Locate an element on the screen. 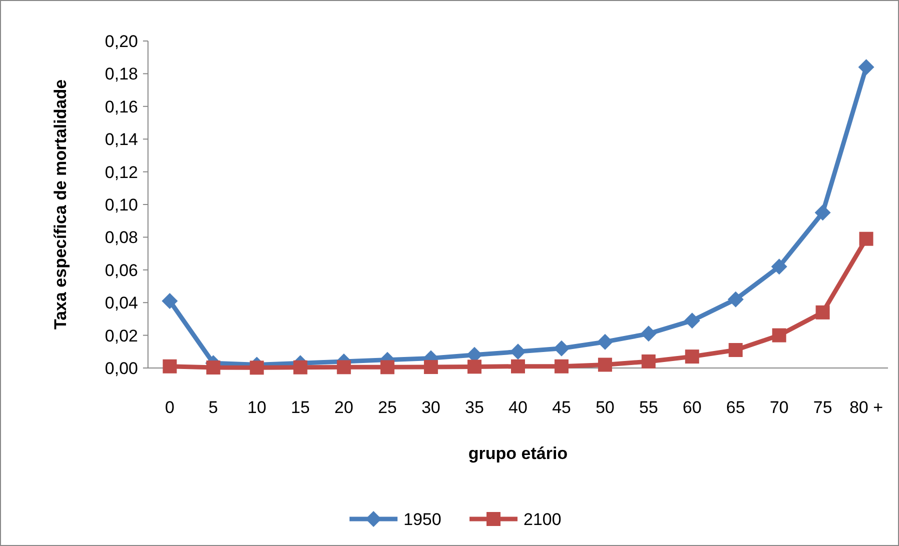 This screenshot has height=546, width=899. x-tick-label: 55 is located at coordinates (648, 407).